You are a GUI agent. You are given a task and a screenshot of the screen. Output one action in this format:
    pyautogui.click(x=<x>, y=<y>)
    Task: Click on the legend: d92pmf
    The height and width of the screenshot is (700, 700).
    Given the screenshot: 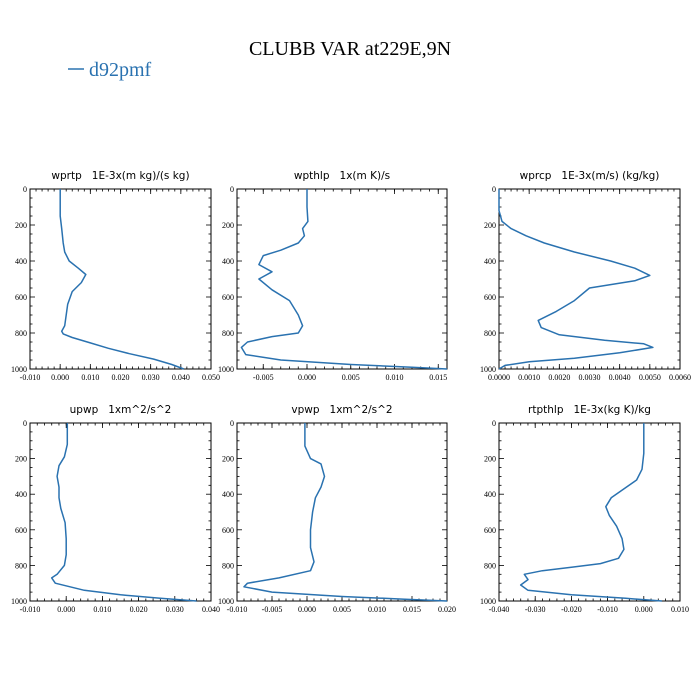 What is the action you would take?
    pyautogui.click(x=110, y=70)
    